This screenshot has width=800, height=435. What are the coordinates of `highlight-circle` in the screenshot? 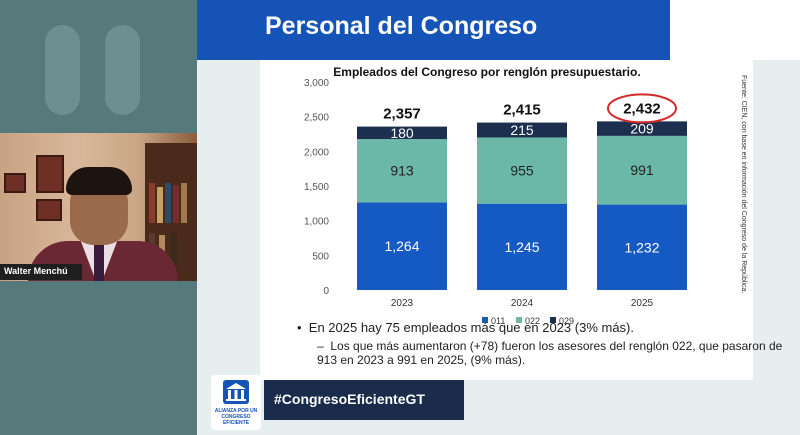 It's located at (642, 108).